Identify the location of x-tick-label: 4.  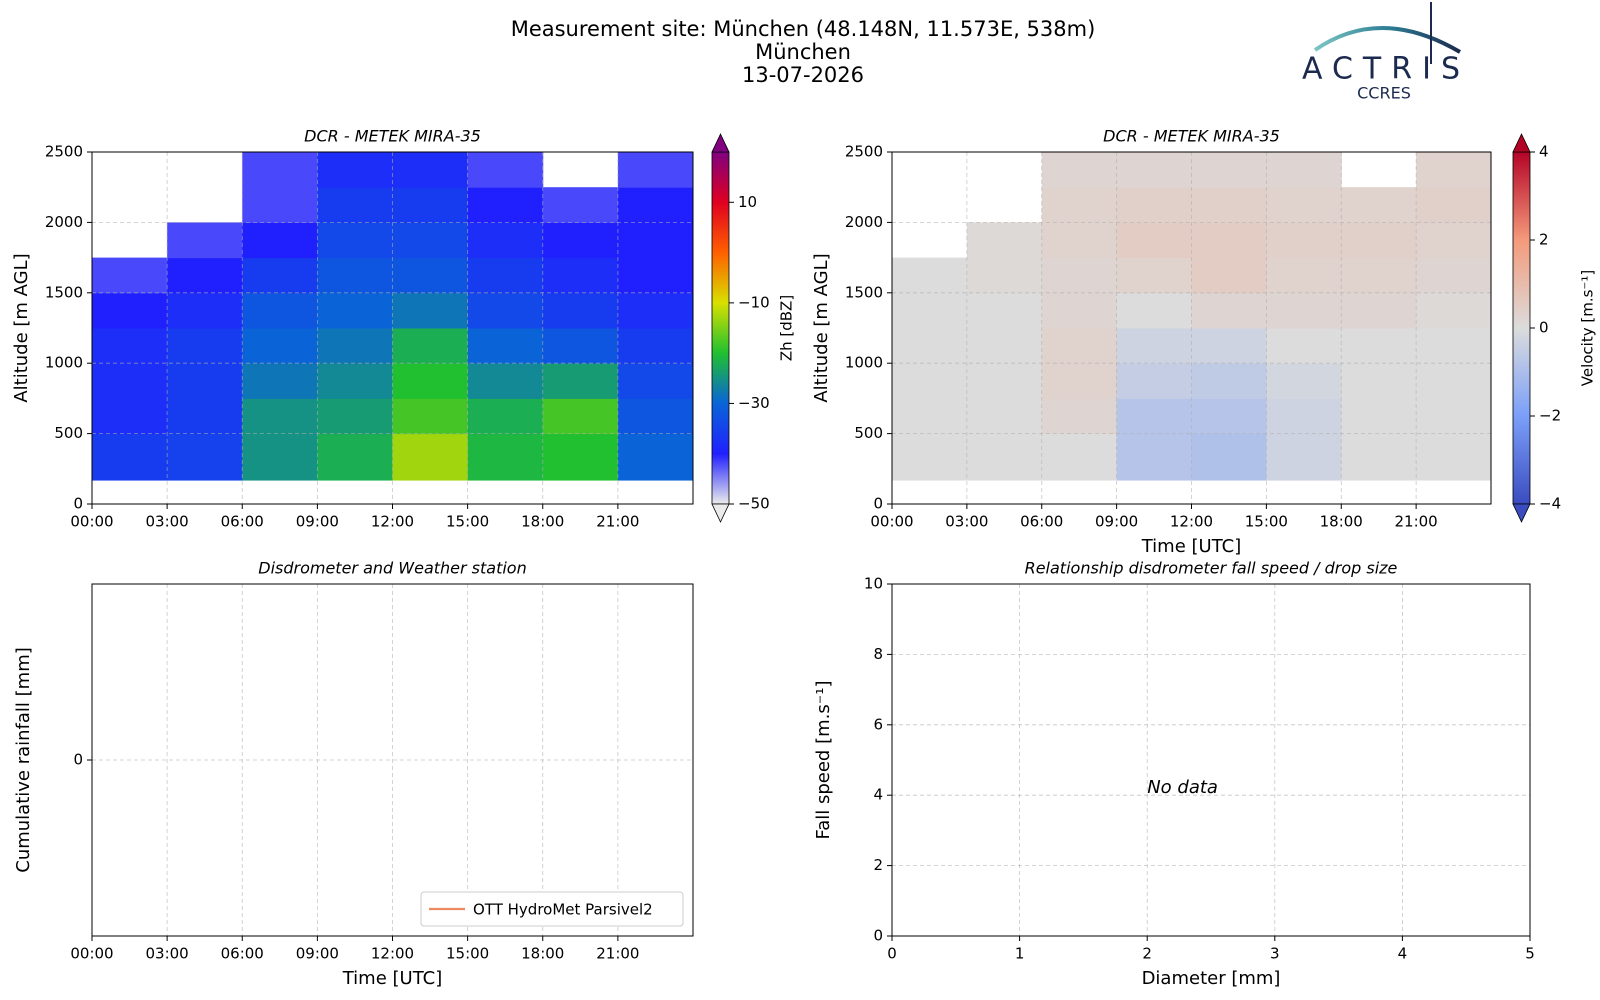
(1403, 954).